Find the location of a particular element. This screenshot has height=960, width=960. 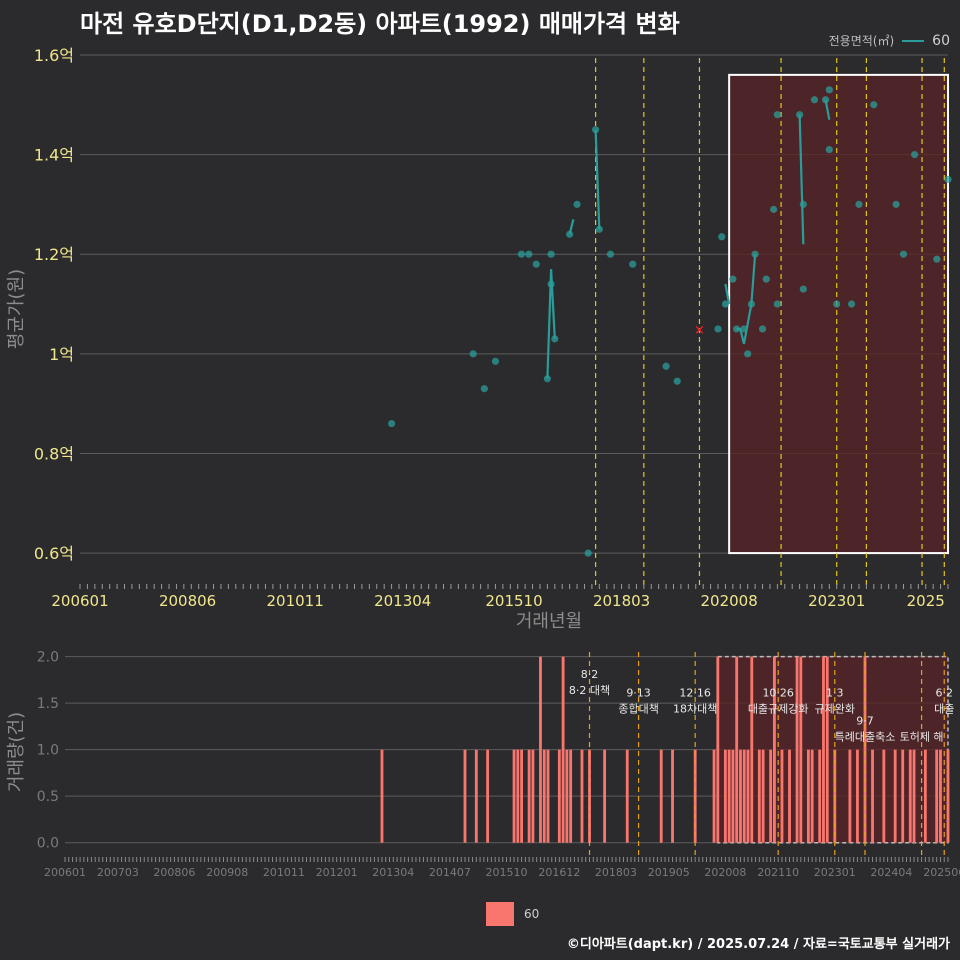

price-x-tick-label: 201011 is located at coordinates (295, 601).